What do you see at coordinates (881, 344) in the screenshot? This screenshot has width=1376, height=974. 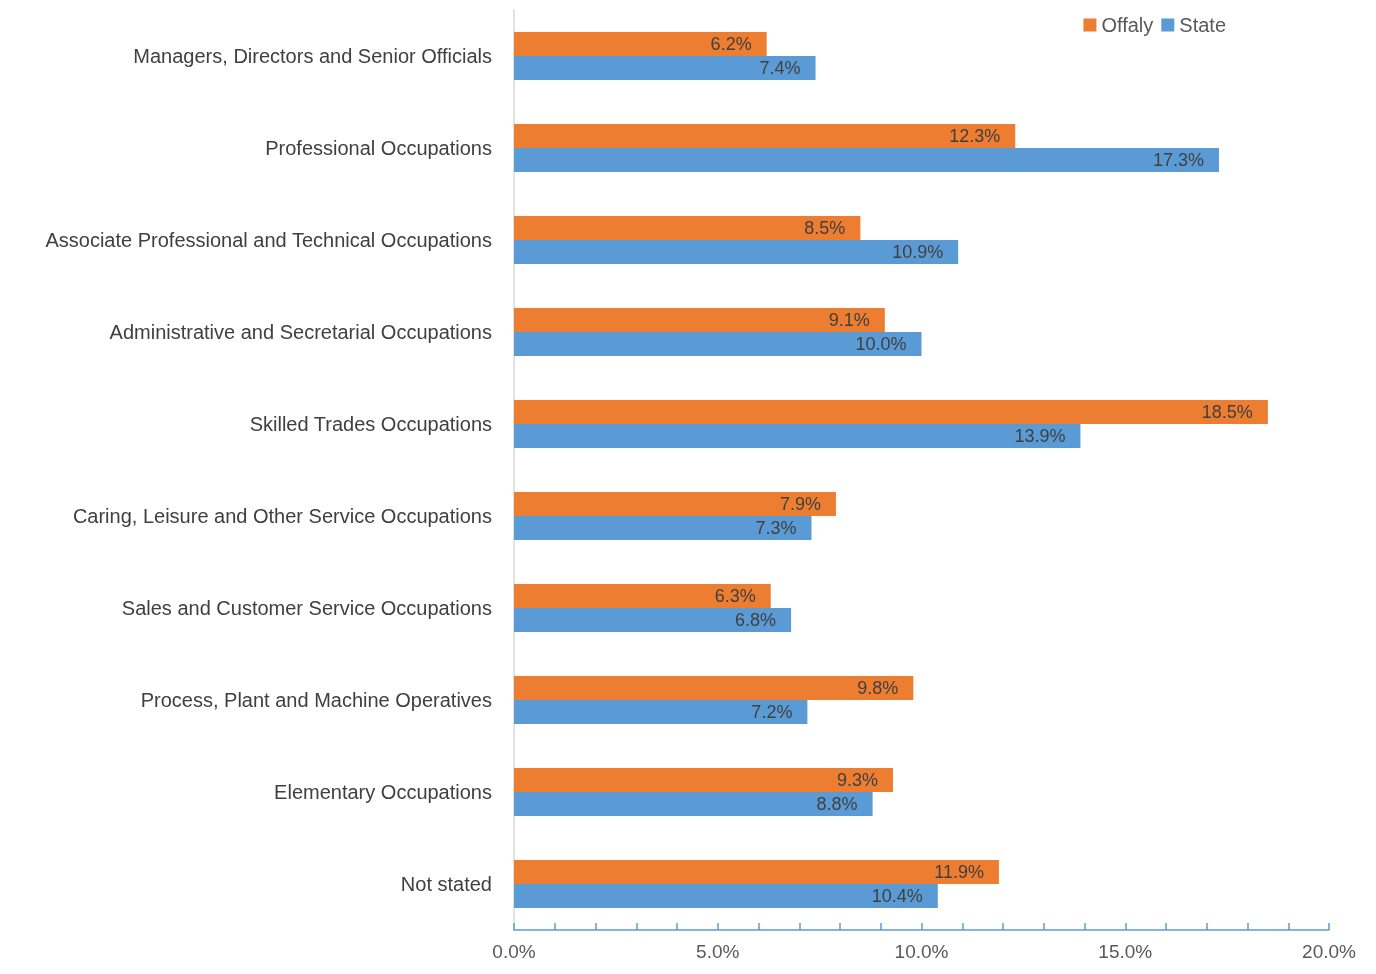 I see `data-label: 10.0%` at bounding box center [881, 344].